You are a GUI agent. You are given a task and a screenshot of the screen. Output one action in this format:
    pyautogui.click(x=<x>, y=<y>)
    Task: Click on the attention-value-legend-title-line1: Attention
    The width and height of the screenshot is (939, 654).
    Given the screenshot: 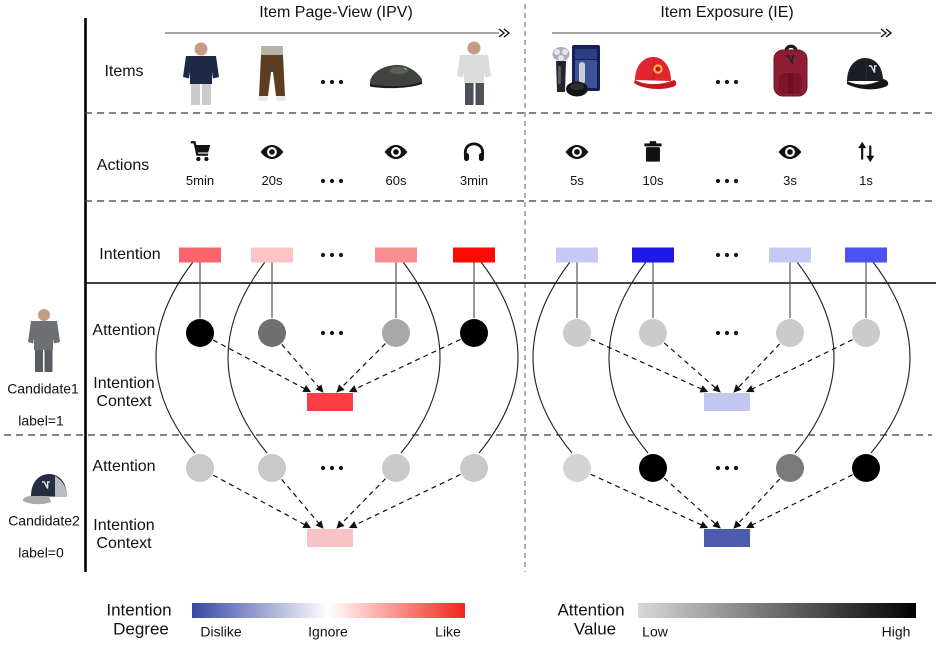 What is the action you would take?
    pyautogui.click(x=591, y=610)
    